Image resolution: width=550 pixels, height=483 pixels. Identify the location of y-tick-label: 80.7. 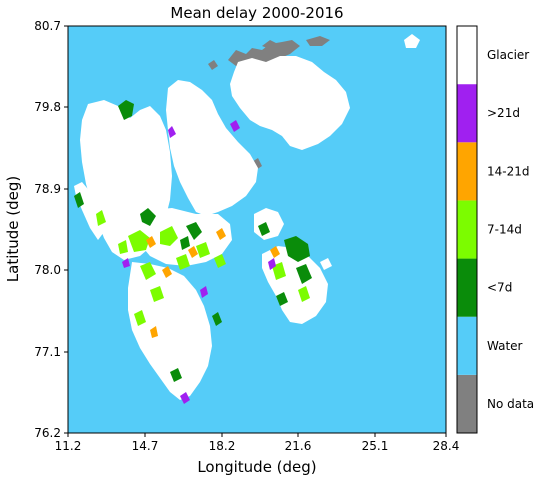
(47, 26).